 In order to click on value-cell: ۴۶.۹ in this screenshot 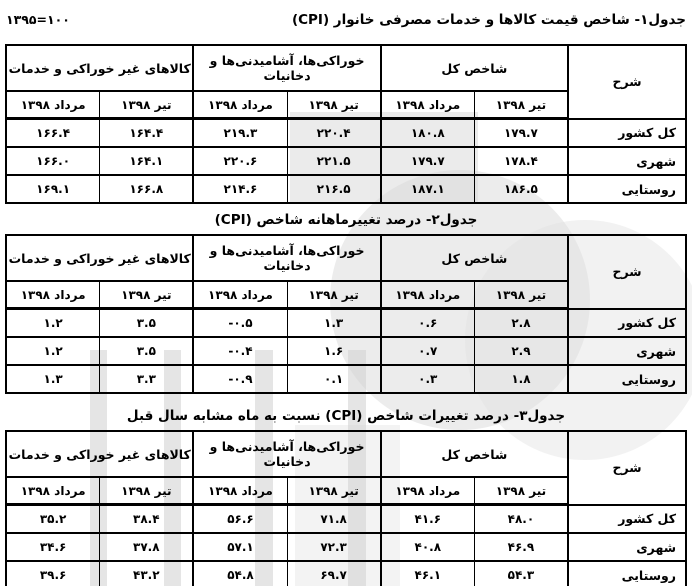, I will do `click(521, 547)`.